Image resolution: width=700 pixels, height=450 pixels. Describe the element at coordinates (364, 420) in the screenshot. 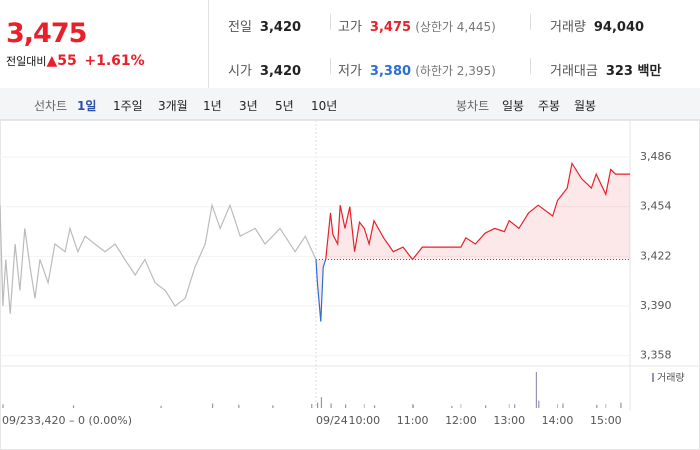

I see `x-tick-label: 10:00` at that location.